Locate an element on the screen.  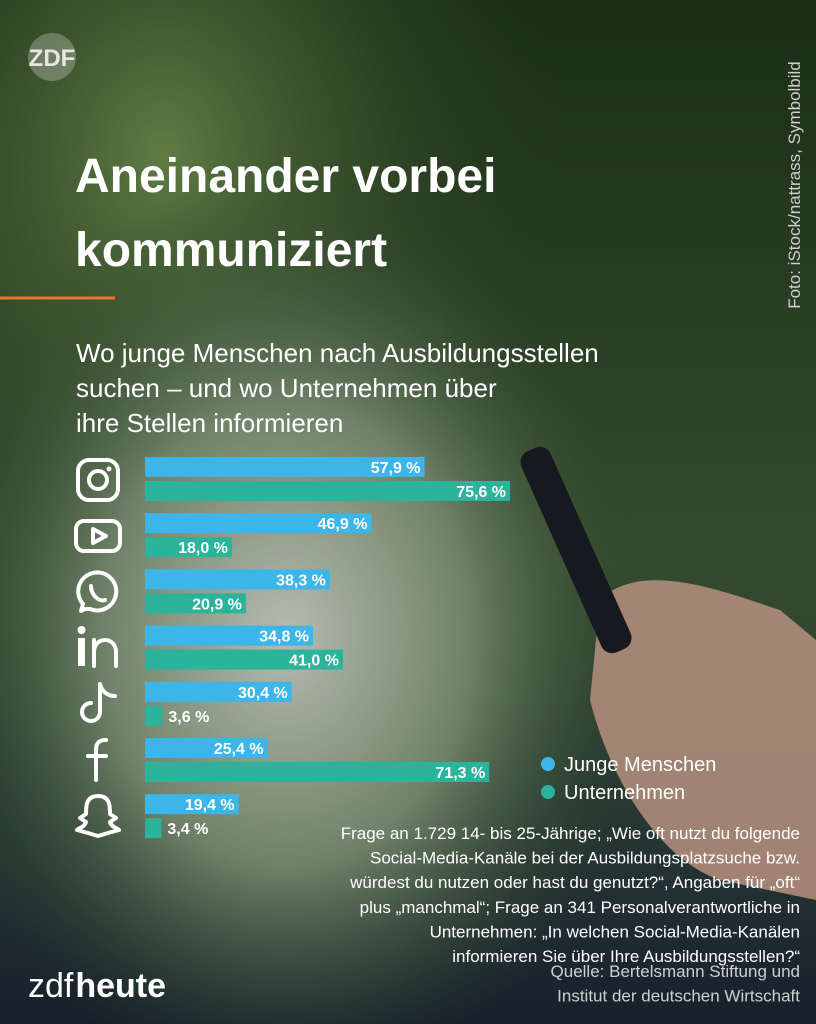
chart-title: Aneinander vorbei is located at coordinates (285, 176).